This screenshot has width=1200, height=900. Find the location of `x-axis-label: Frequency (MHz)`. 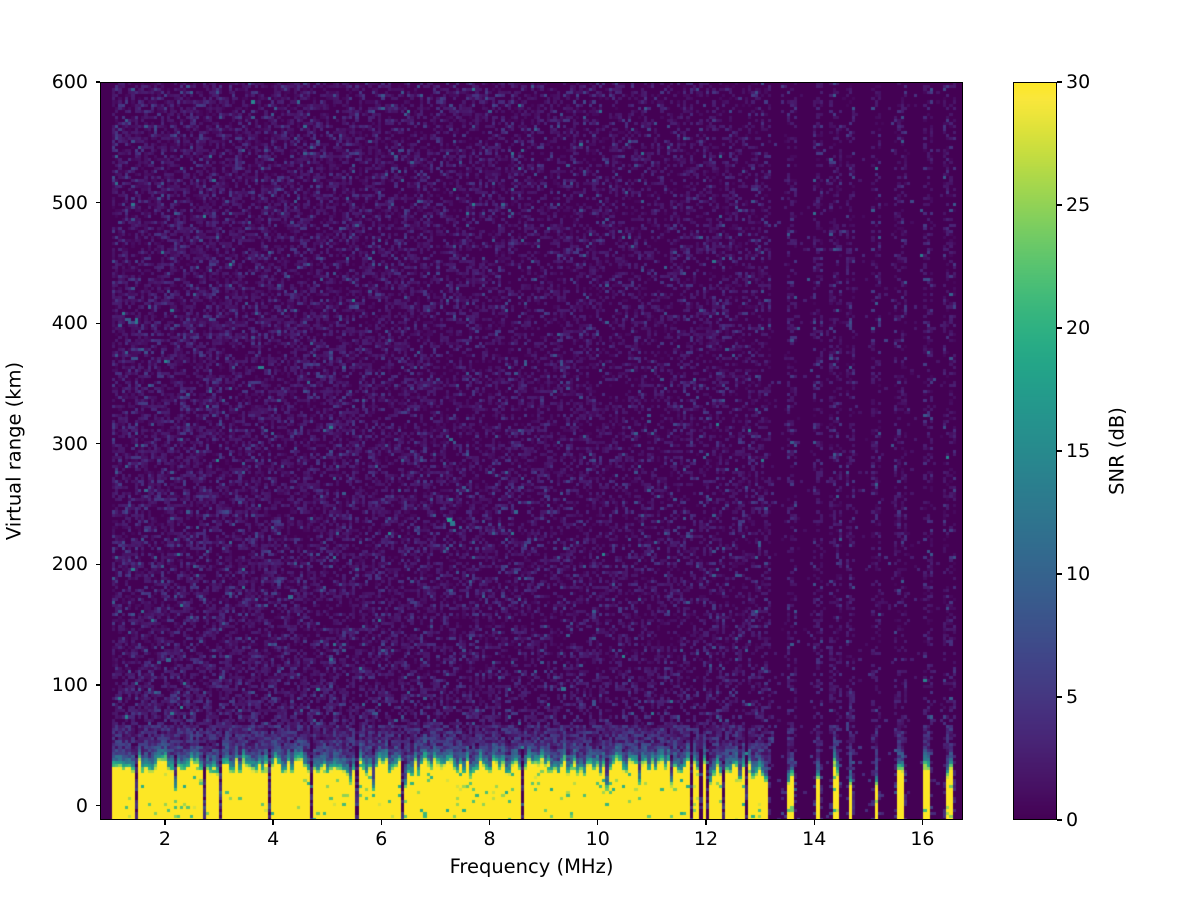

x-axis-label: Frequency (MHz) is located at coordinates (531, 866).